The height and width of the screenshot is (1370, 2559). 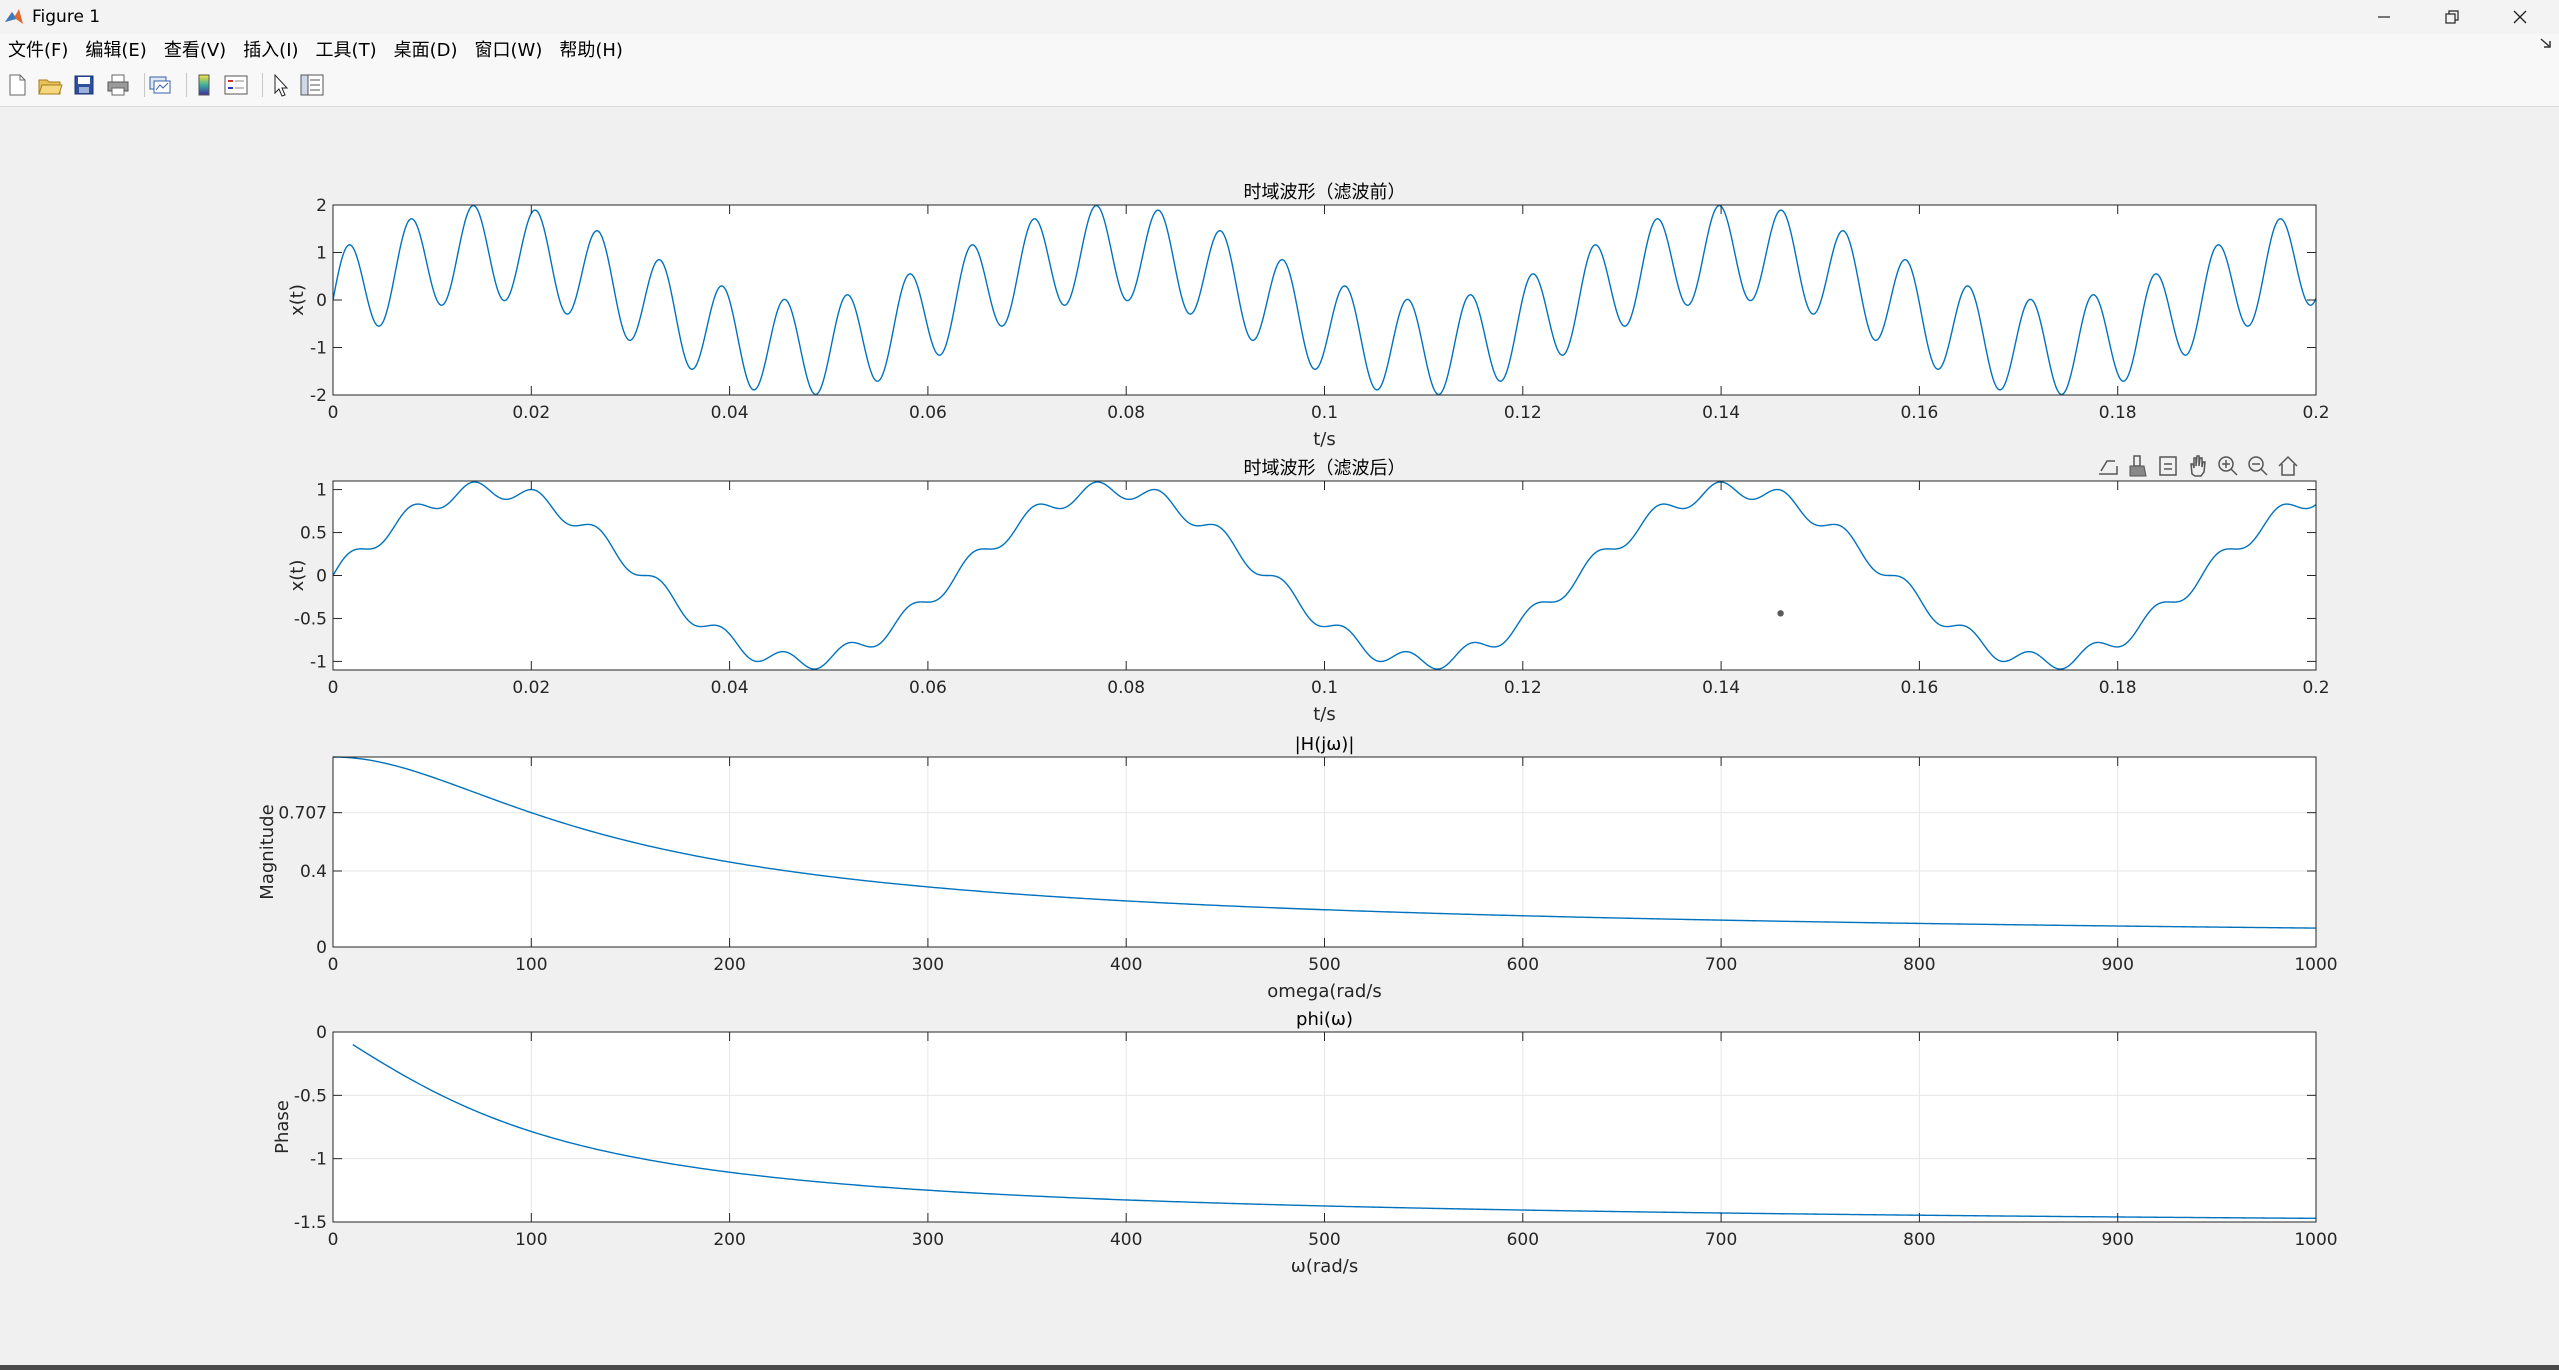 I want to click on matlab-app-icon, so click(x=14, y=16).